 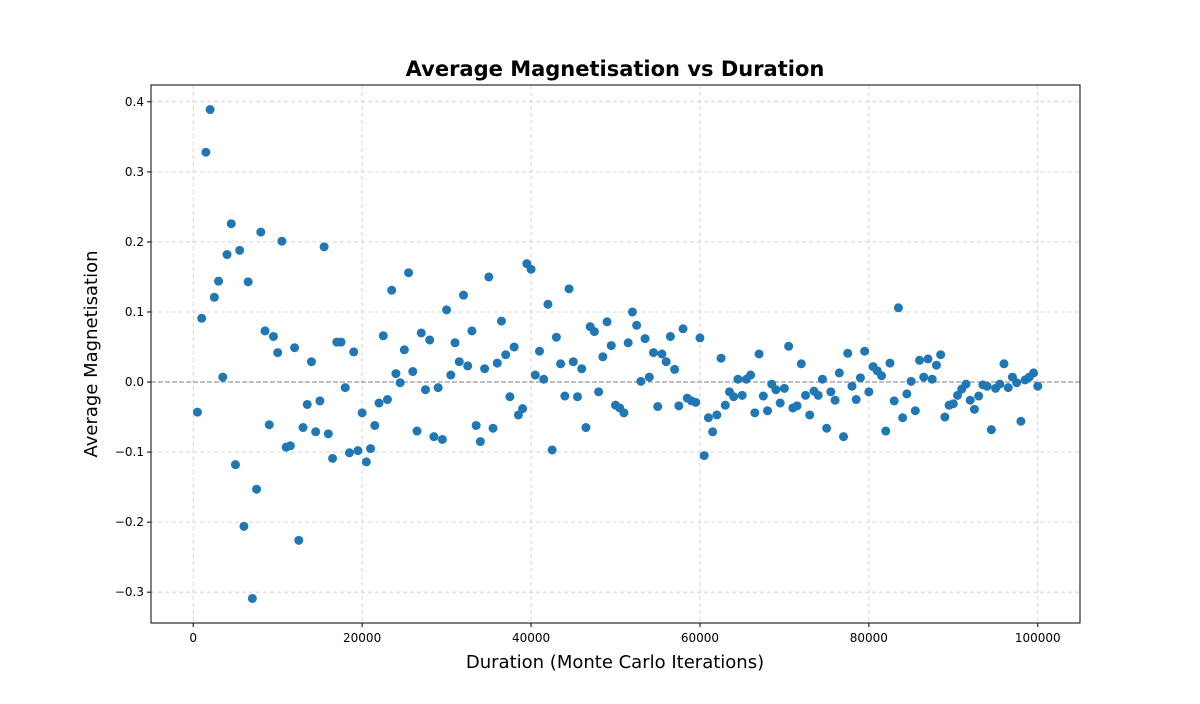 I want to click on y-tick-label: 0.1, so click(x=134, y=312).